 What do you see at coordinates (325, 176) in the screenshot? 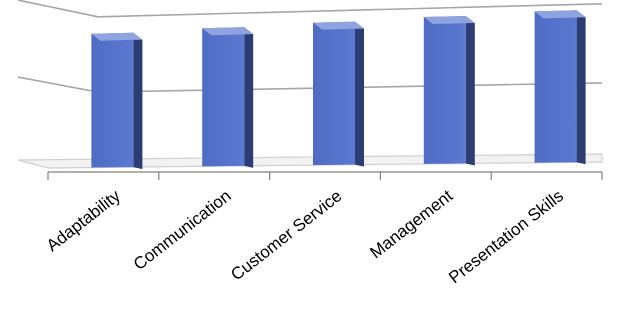
I see `x-axis` at bounding box center [325, 176].